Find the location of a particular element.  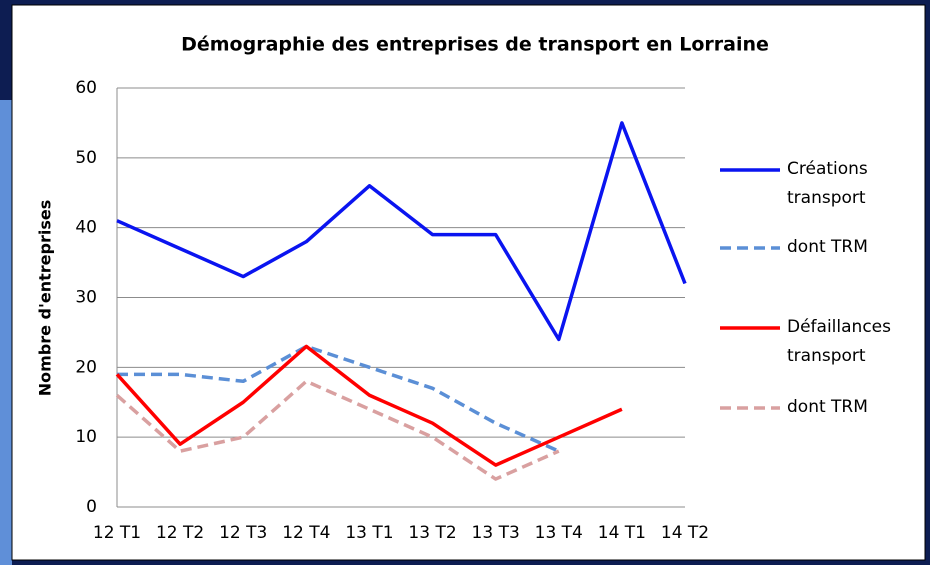

x-tick-label: 12 T3 is located at coordinates (243, 533).